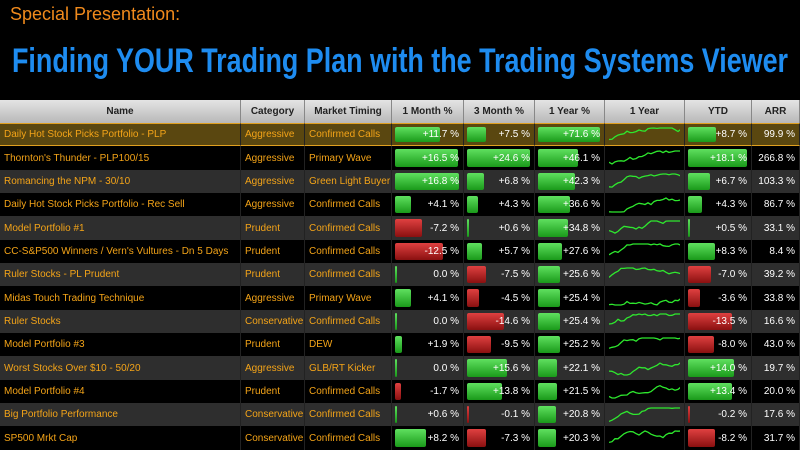  What do you see at coordinates (61, 415) in the screenshot?
I see `cell-text: Big Portfolio Performance` at bounding box center [61, 415].